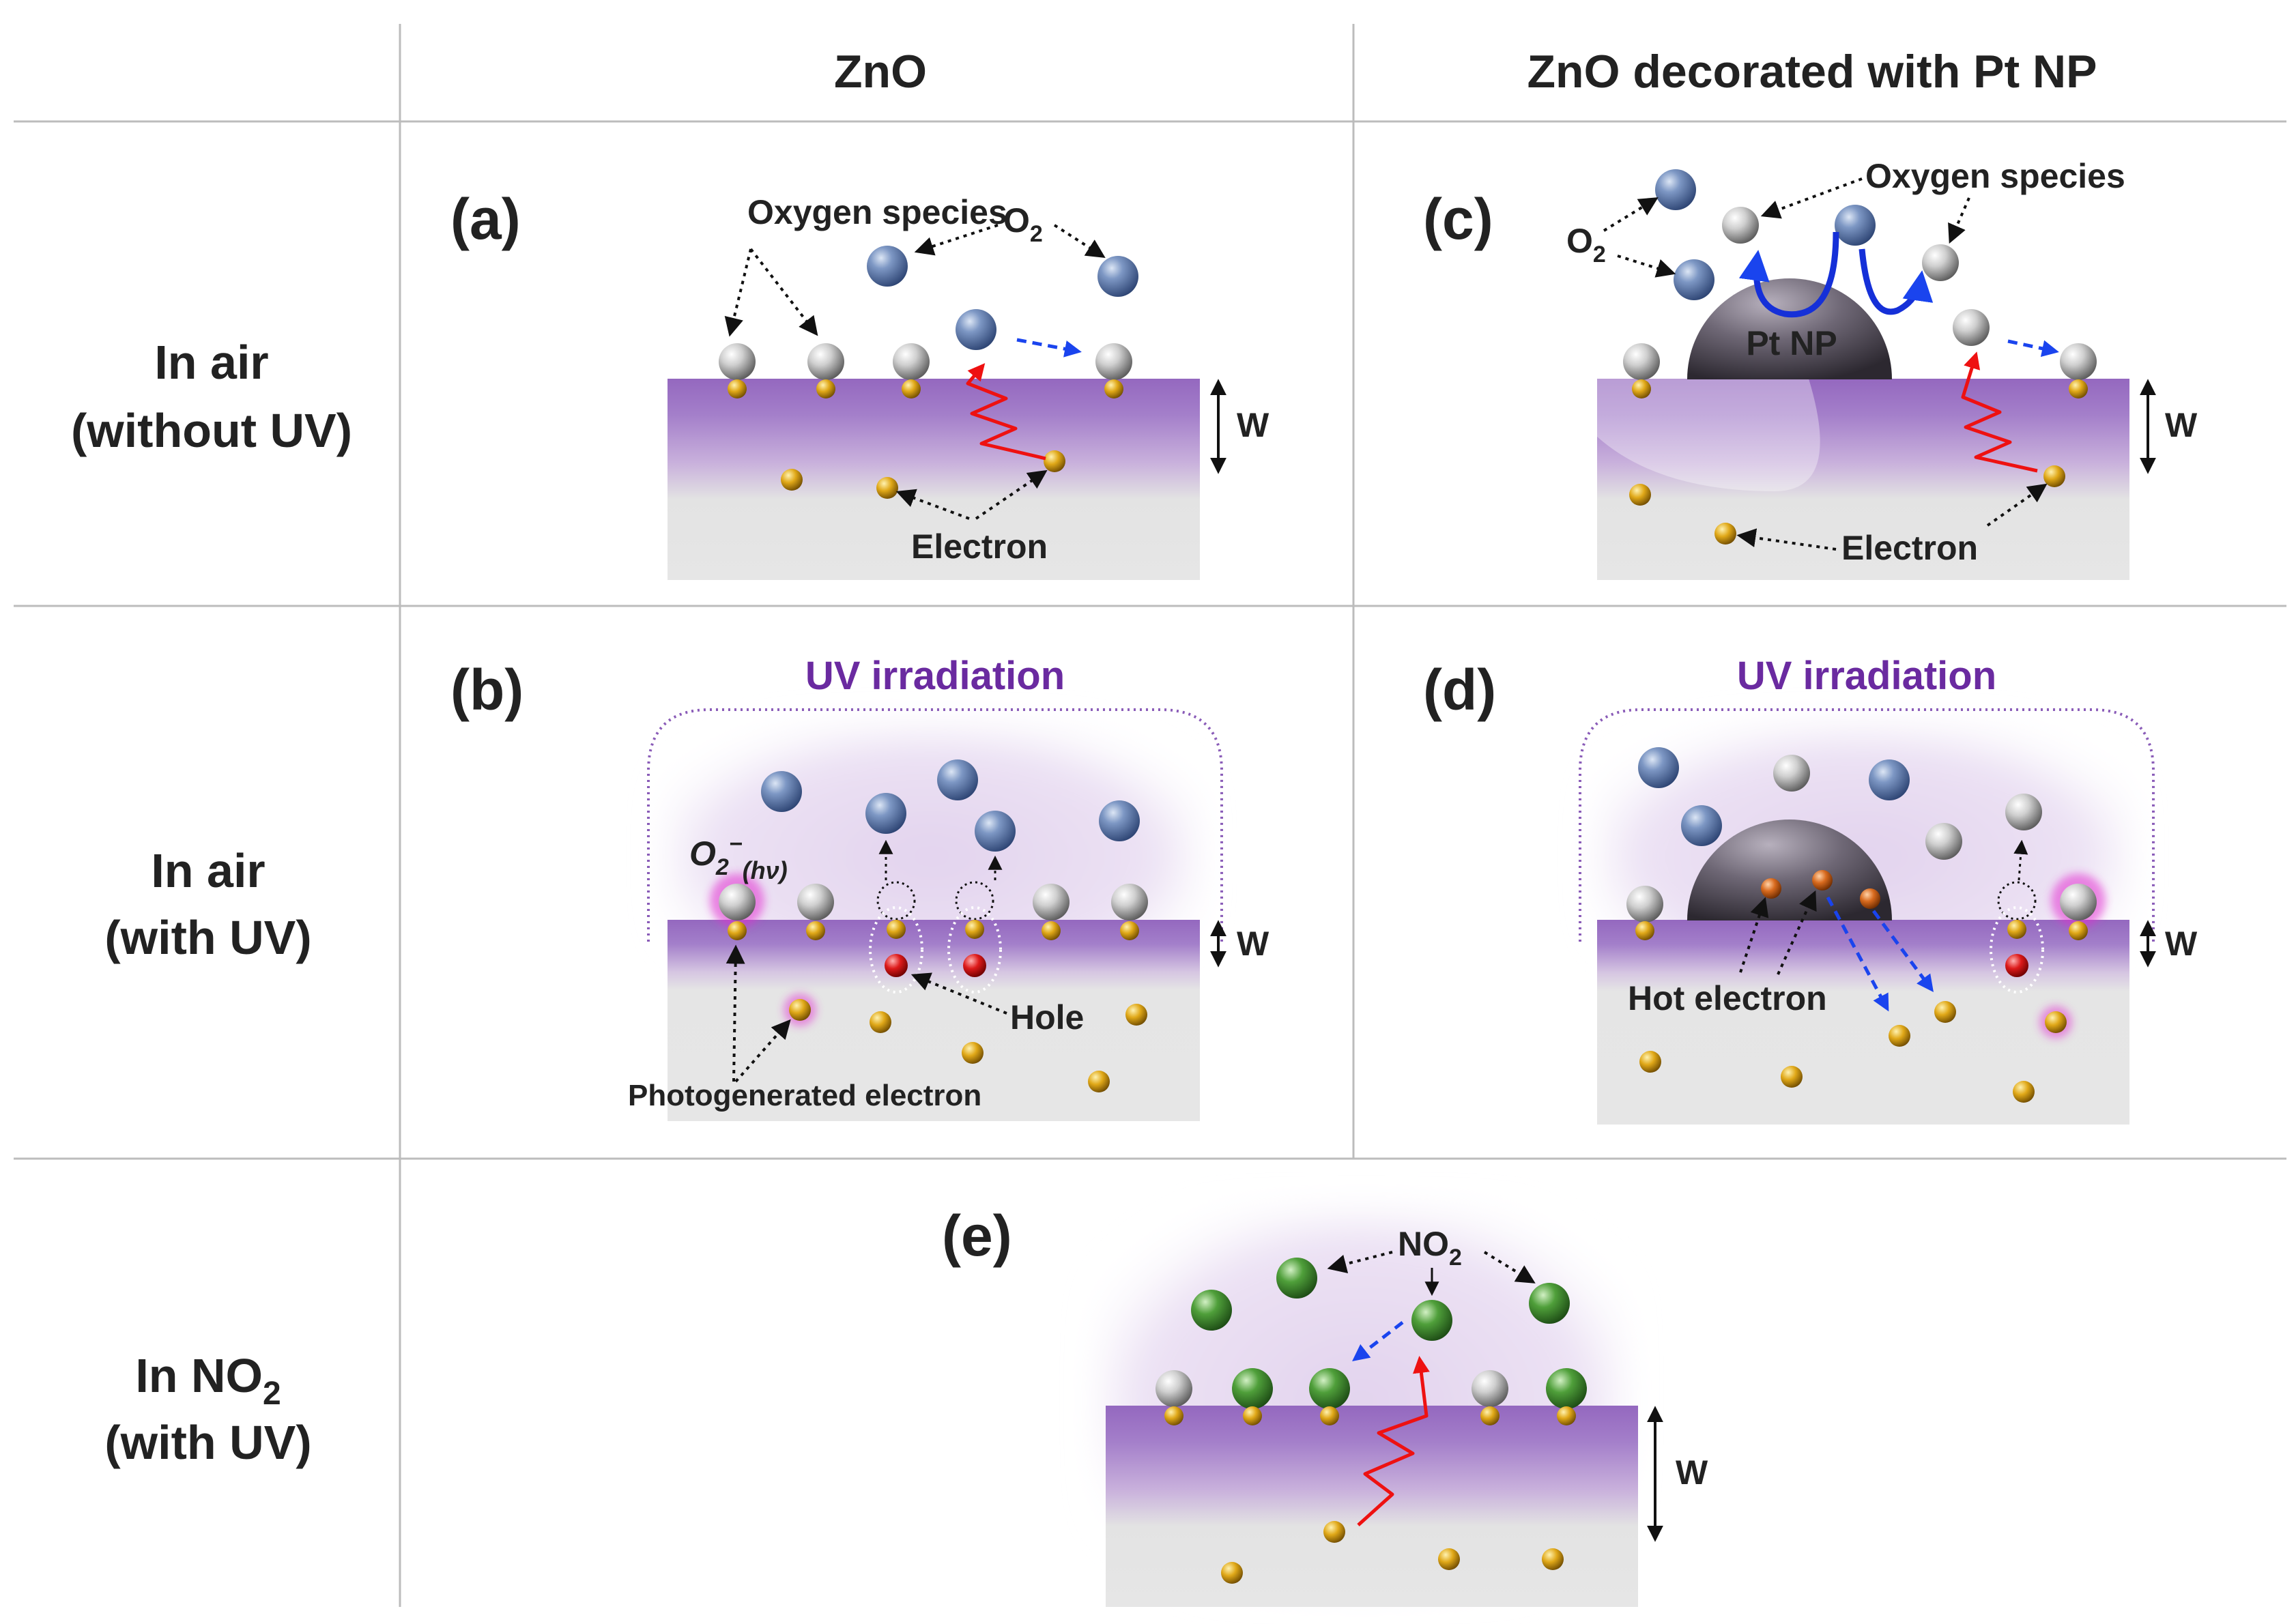 This screenshot has width=2296, height=1624. What do you see at coordinates (208, 870) in the screenshot?
I see `row-header-air-uv-line1: In air` at bounding box center [208, 870].